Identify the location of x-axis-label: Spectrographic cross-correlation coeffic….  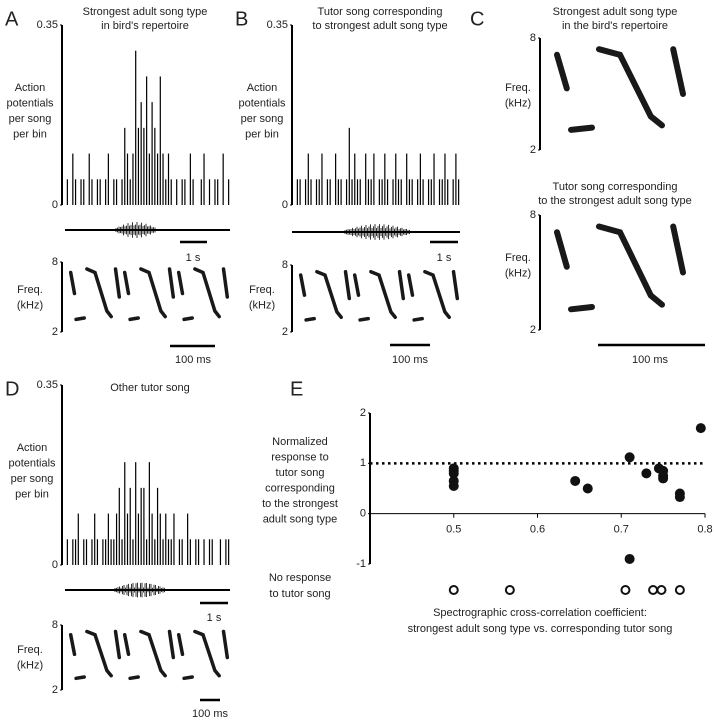
(540, 613).